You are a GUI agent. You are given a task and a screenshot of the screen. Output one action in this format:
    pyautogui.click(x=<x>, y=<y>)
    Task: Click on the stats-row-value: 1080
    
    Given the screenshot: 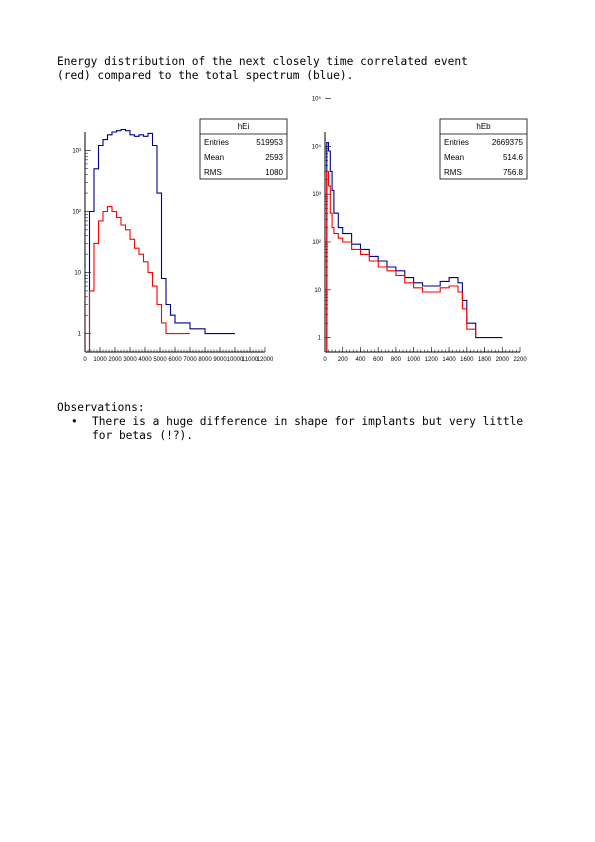 What is the action you would take?
    pyautogui.click(x=274, y=172)
    